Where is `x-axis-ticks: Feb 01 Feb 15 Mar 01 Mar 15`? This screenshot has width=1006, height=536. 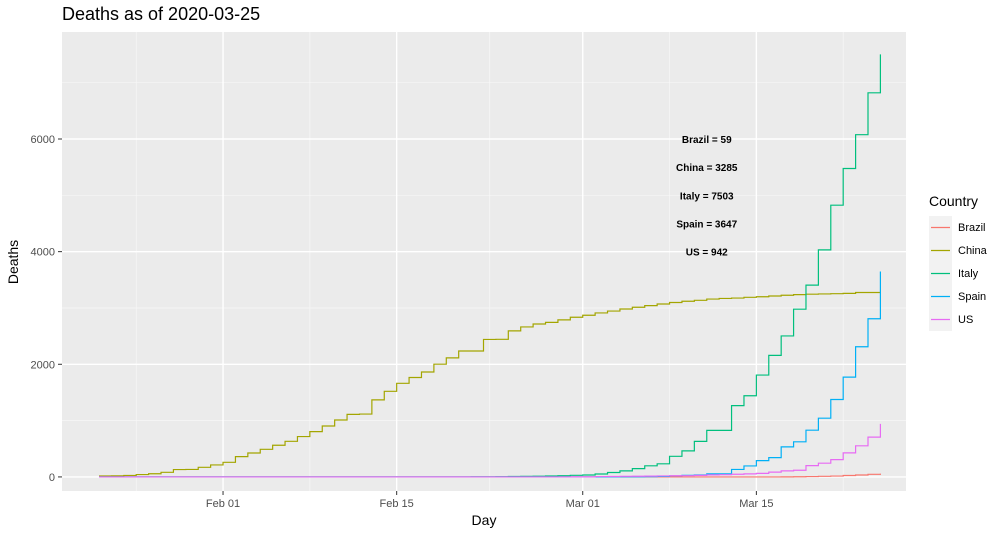
x-axis-ticks: Feb 01 Feb 15 Mar 01 Mar 15 is located at coordinates (489, 500).